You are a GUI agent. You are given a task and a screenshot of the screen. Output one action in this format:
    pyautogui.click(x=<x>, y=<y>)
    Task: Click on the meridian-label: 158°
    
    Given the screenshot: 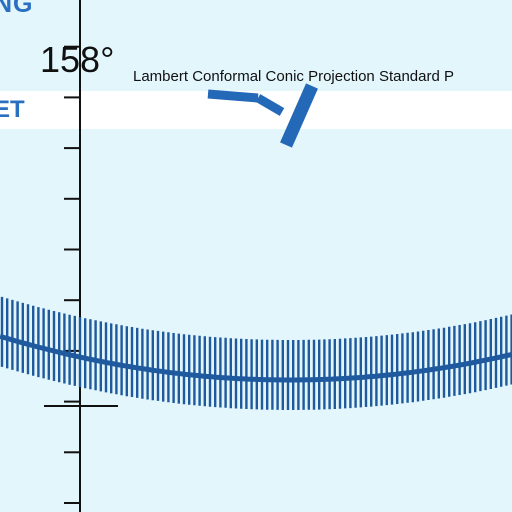 What is the action you would take?
    pyautogui.click(x=77, y=60)
    